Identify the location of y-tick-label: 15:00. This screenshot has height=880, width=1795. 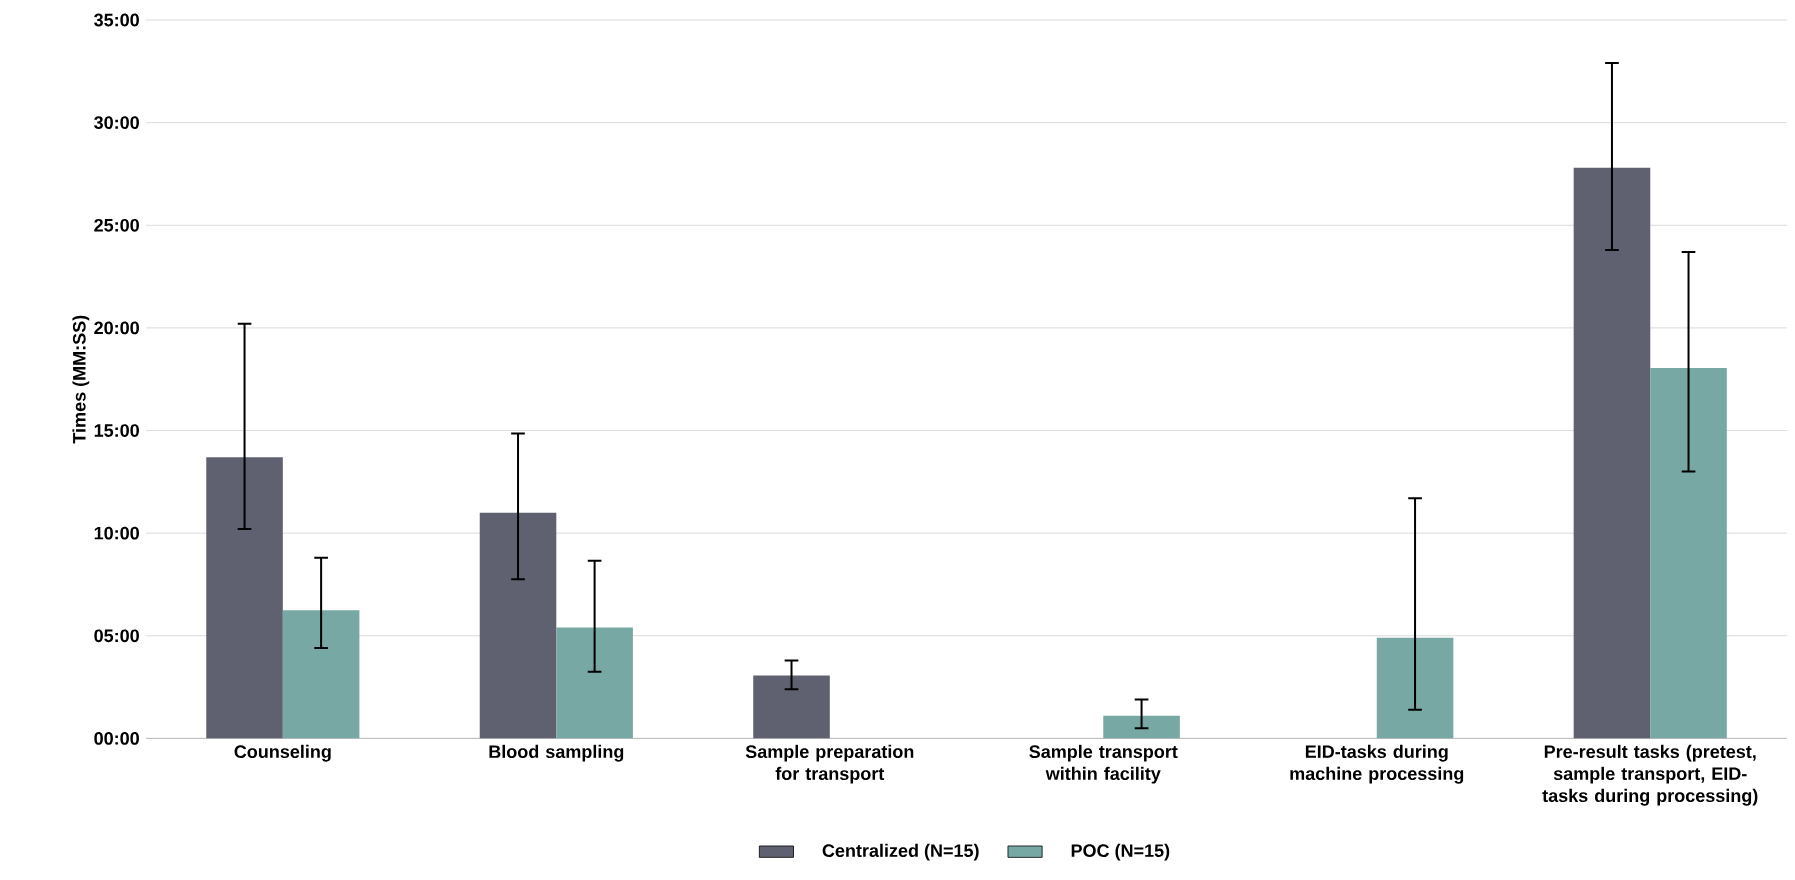
(116, 430).